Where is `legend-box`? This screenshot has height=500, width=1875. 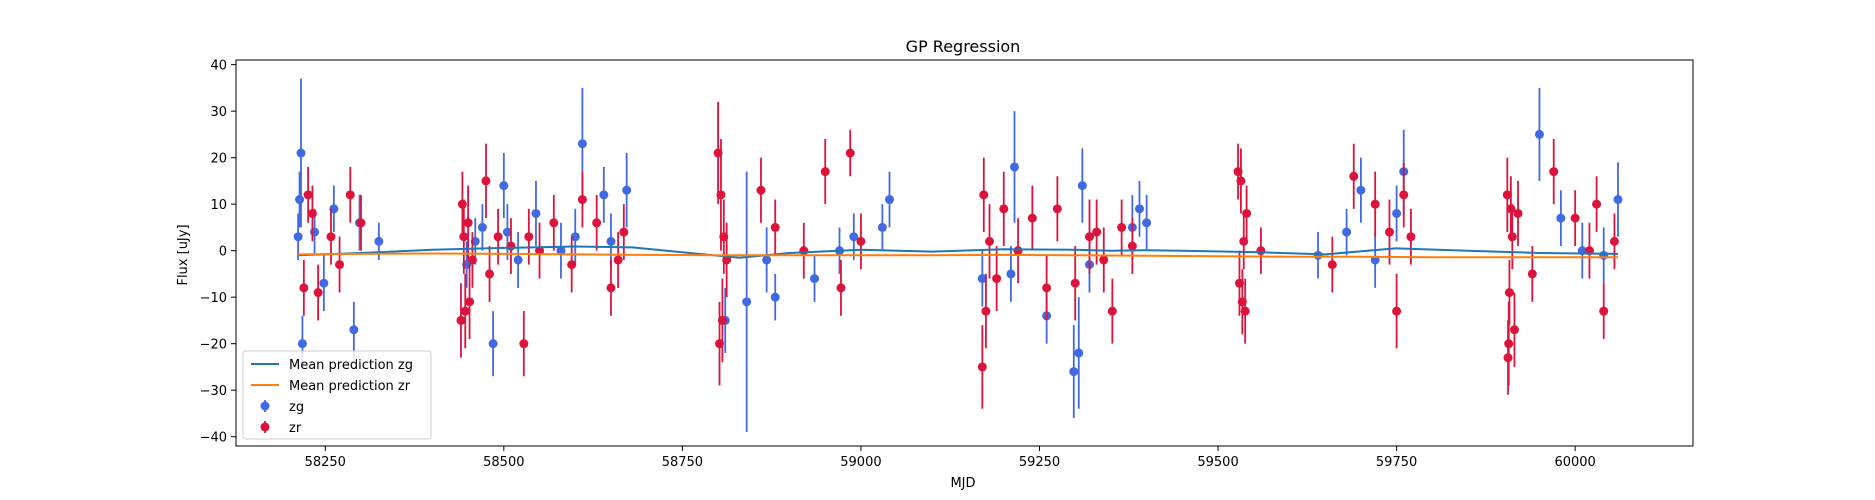 legend-box is located at coordinates (337, 395).